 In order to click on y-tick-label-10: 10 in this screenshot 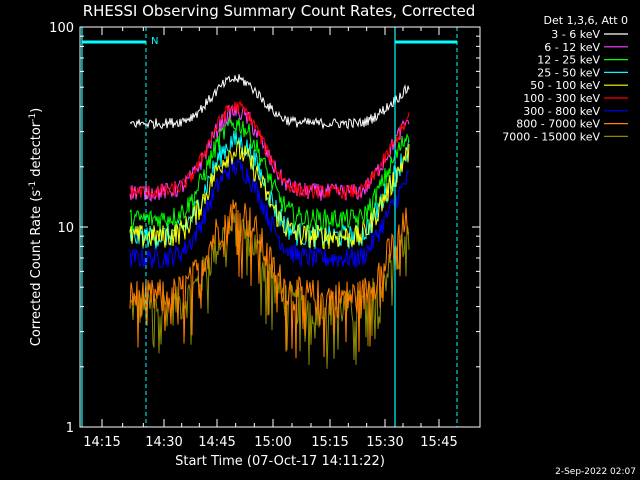, I will do `click(65, 228)`.